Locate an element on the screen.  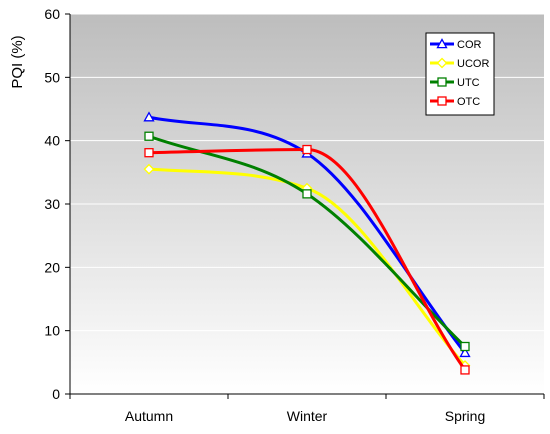
x-tick-label: Autumn is located at coordinates (149, 416).